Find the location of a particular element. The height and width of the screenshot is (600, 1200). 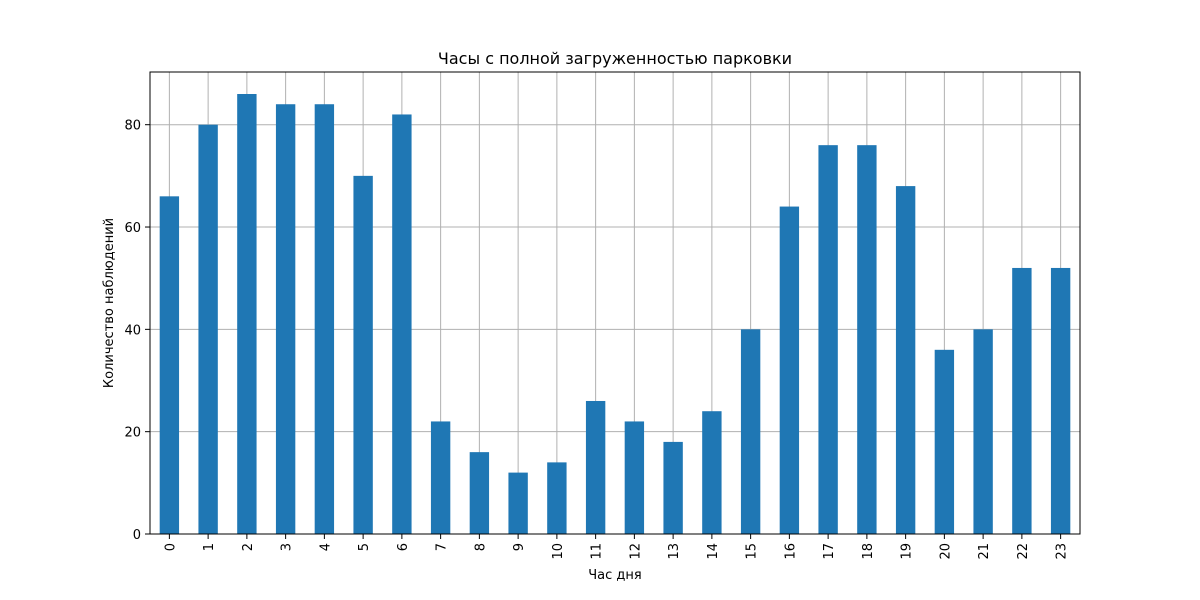

y-axis-ticks: 0 20 40 60 80 is located at coordinates (137, 331).